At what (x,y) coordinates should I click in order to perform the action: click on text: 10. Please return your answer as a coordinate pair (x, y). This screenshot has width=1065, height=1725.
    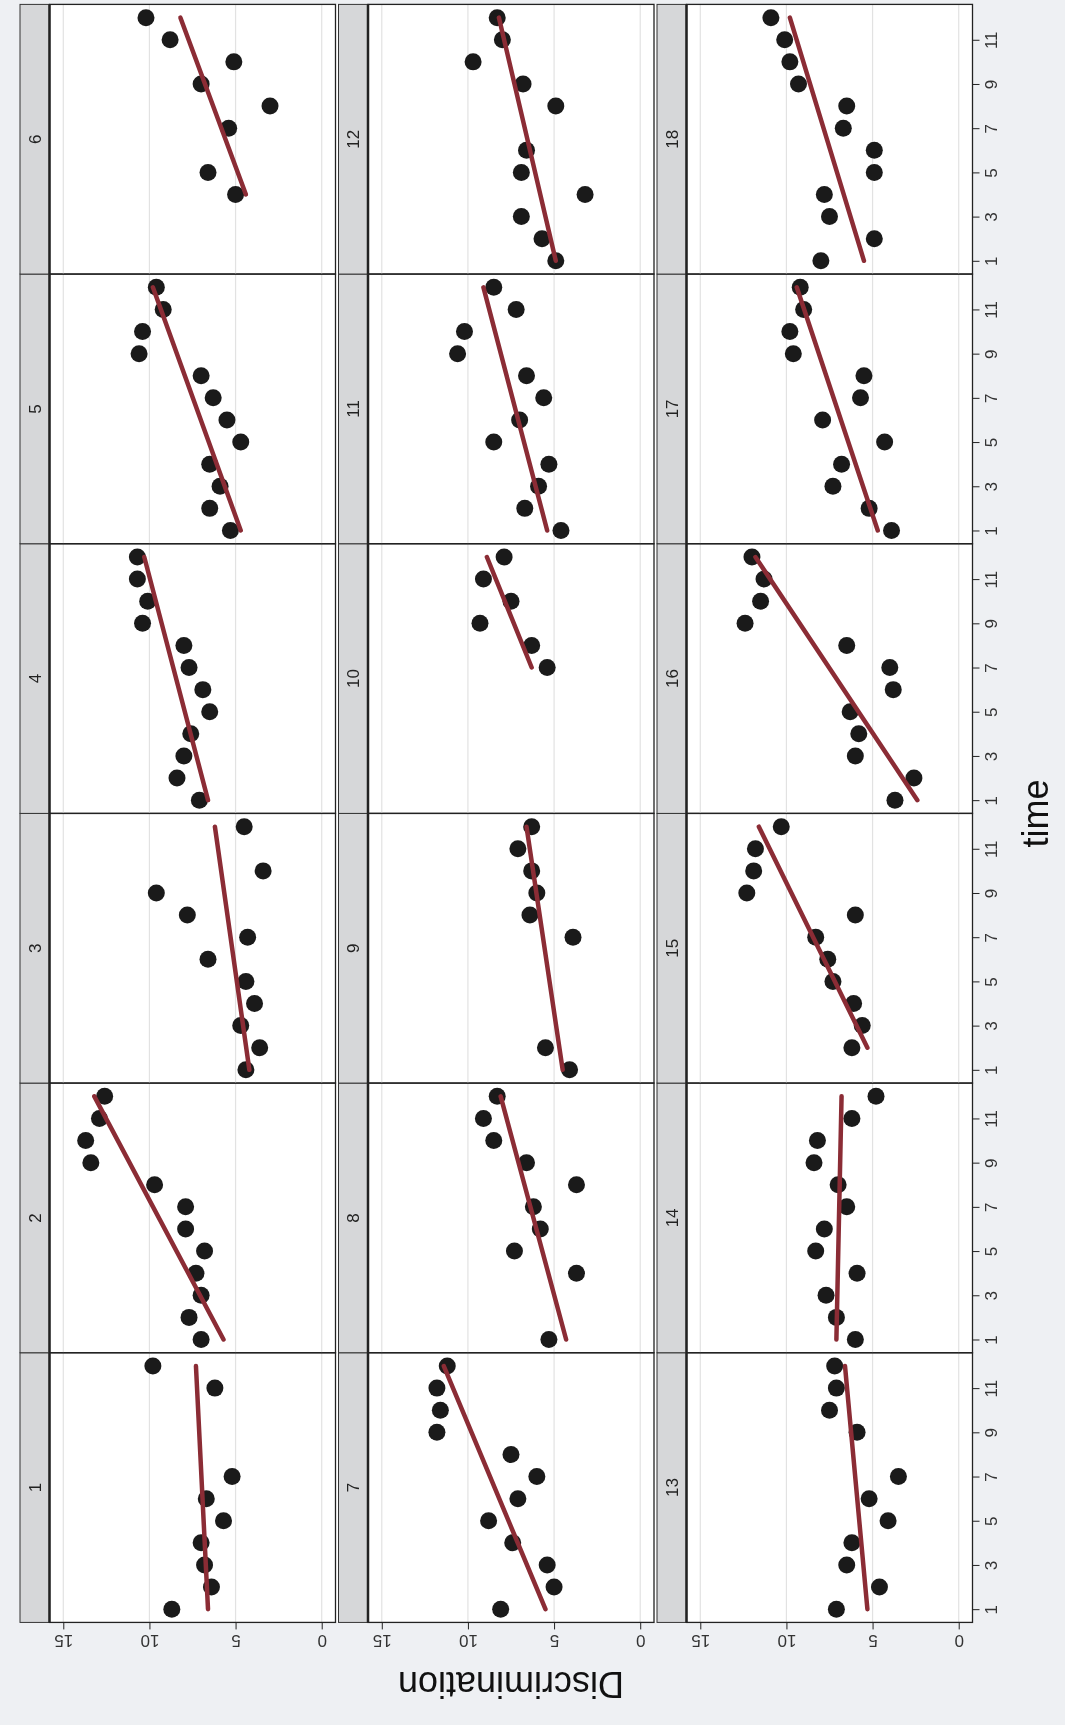
    Looking at the image, I should click on (354, 679).